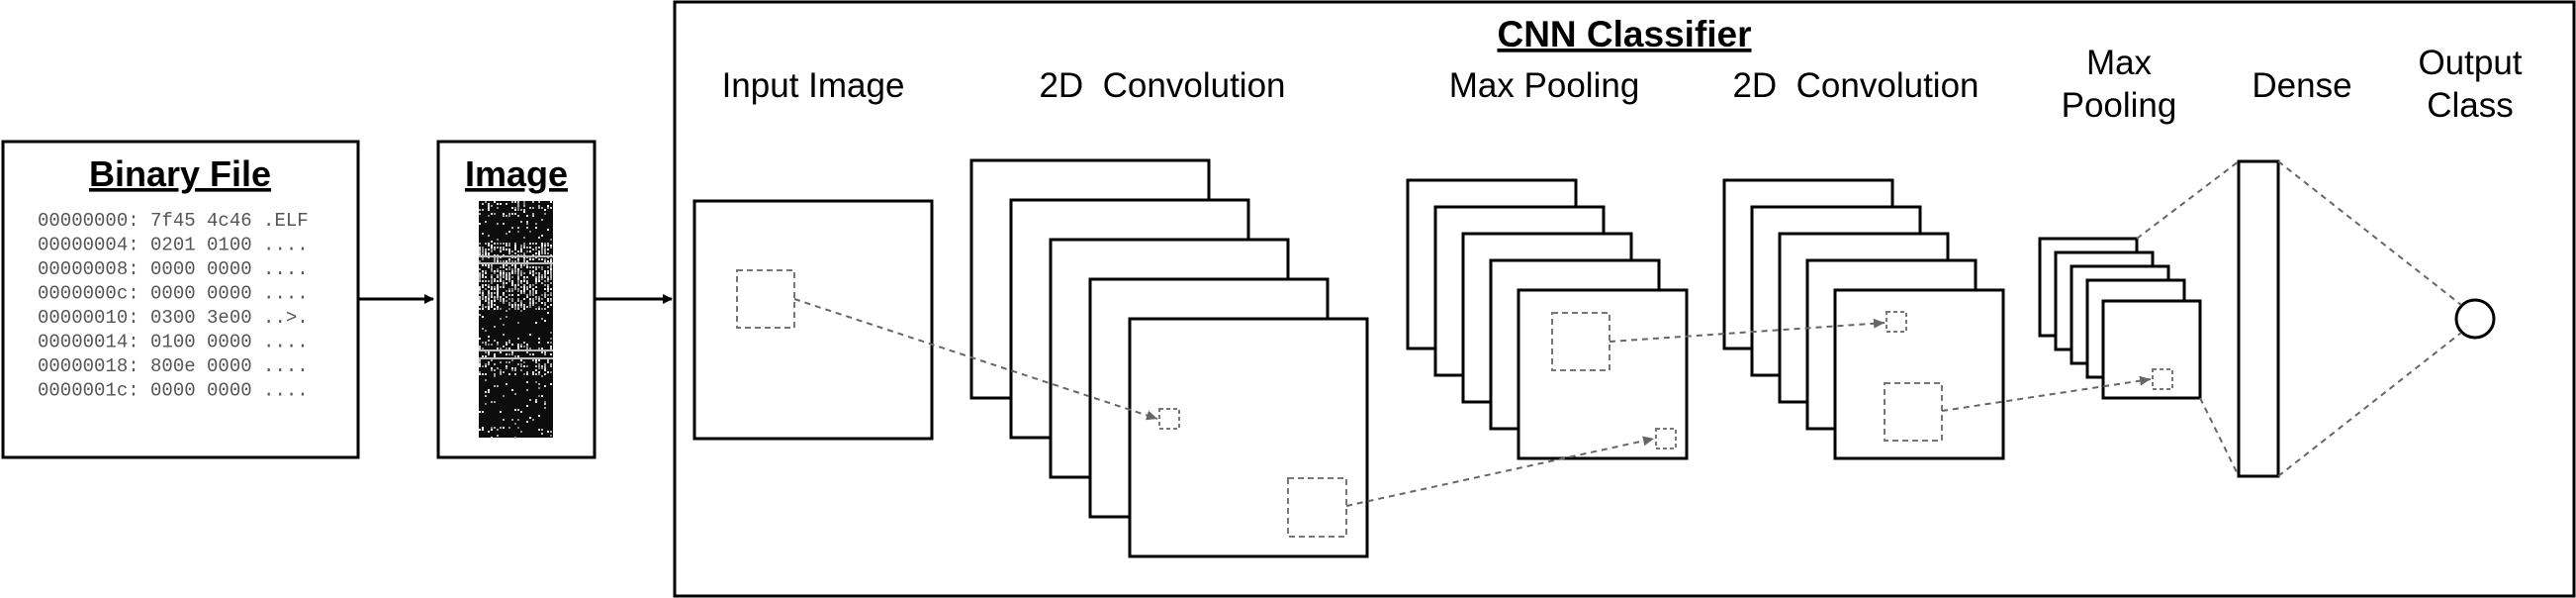  I want to click on conv1-output-cell, so click(1169, 419).